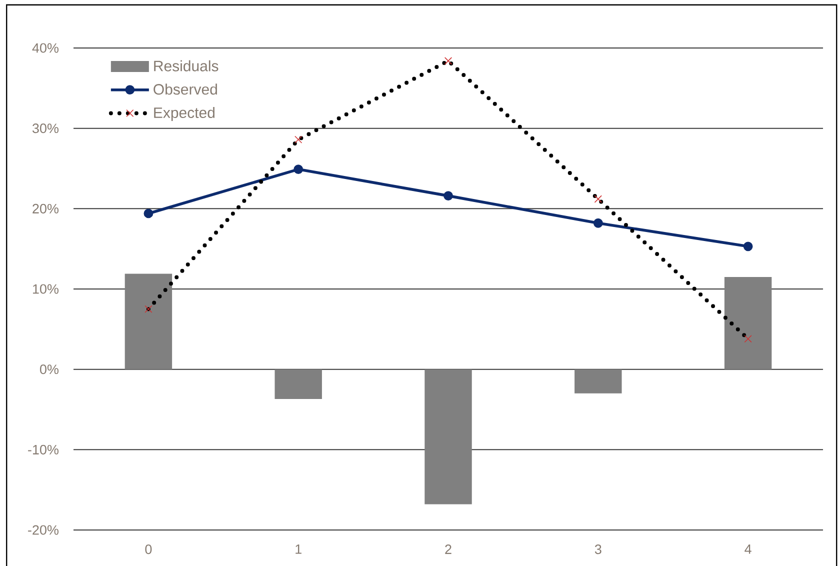 This screenshot has width=839, height=566. What do you see at coordinates (186, 66) in the screenshot?
I see `legend-label: Residuals` at bounding box center [186, 66].